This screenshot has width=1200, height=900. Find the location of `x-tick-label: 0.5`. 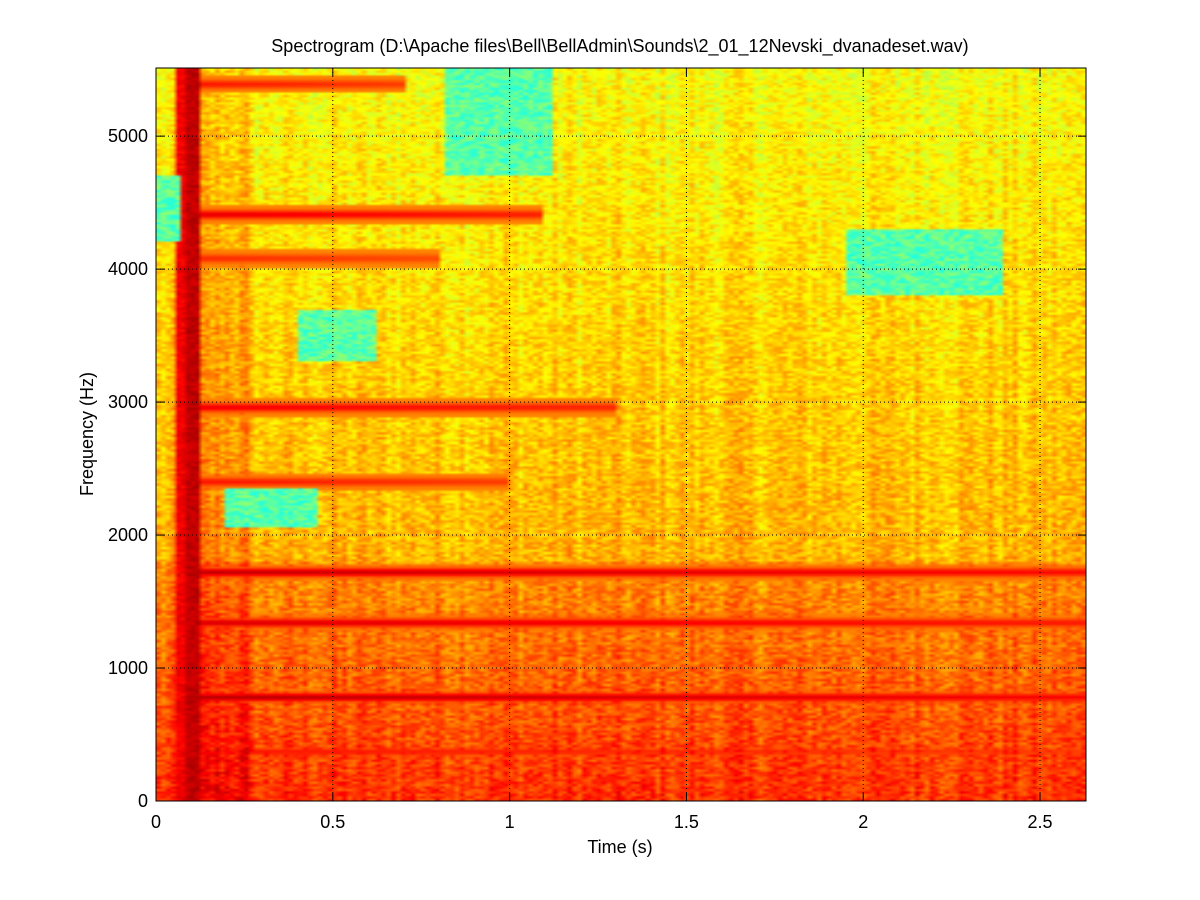

x-tick-label: 0.5 is located at coordinates (332, 822).